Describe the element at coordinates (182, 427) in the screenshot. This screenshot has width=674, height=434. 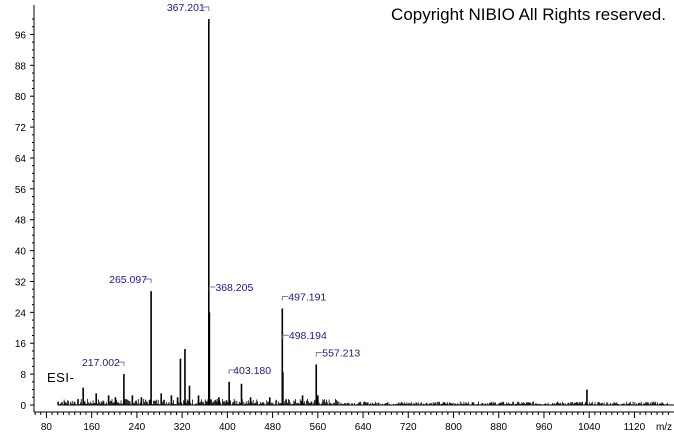
I see `x-tick-label: 320` at that location.